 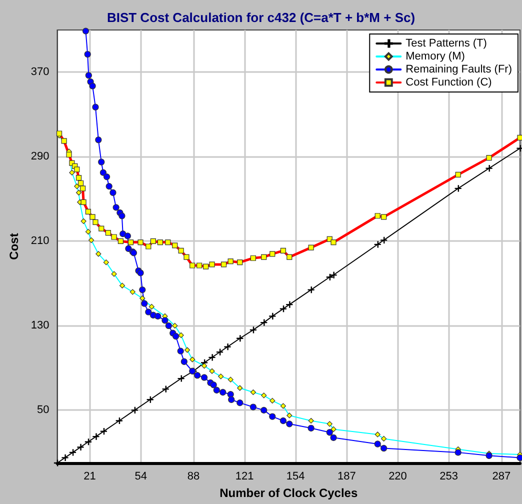 I want to click on x-axis-title: Number of Clock Cycles, so click(x=289, y=493).